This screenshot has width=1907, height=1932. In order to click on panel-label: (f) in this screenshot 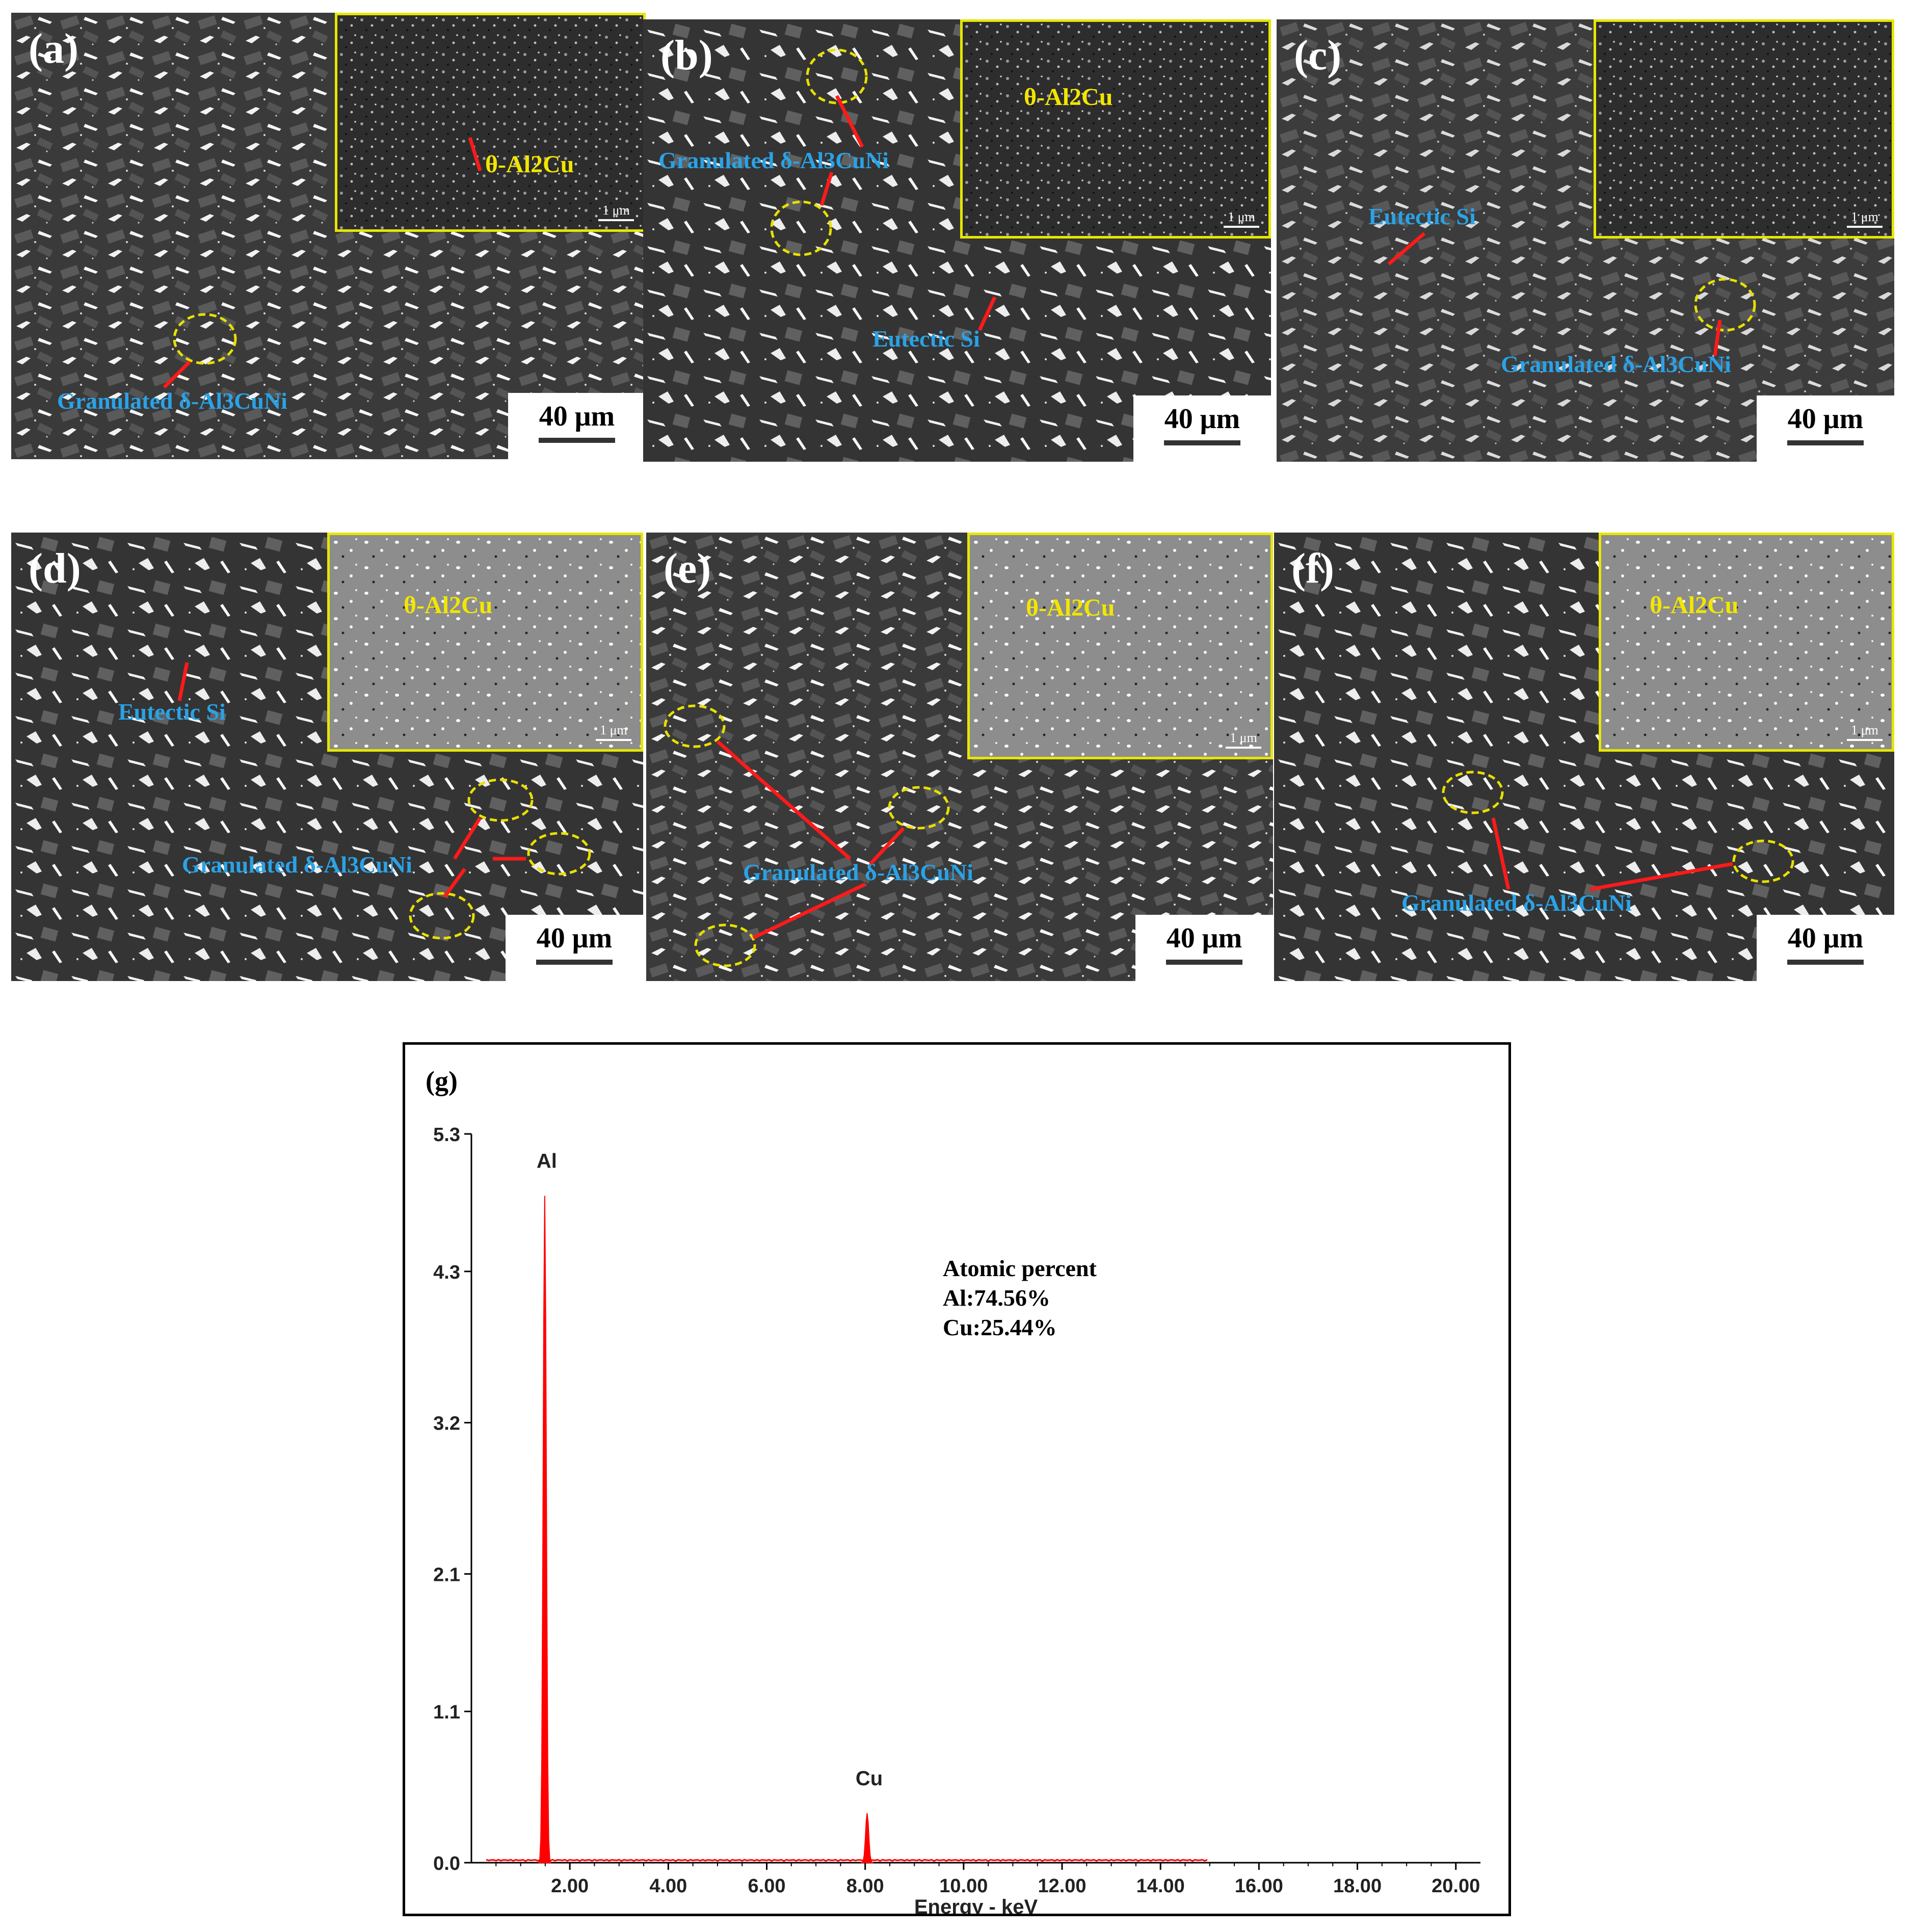, I will do `click(1313, 569)`.